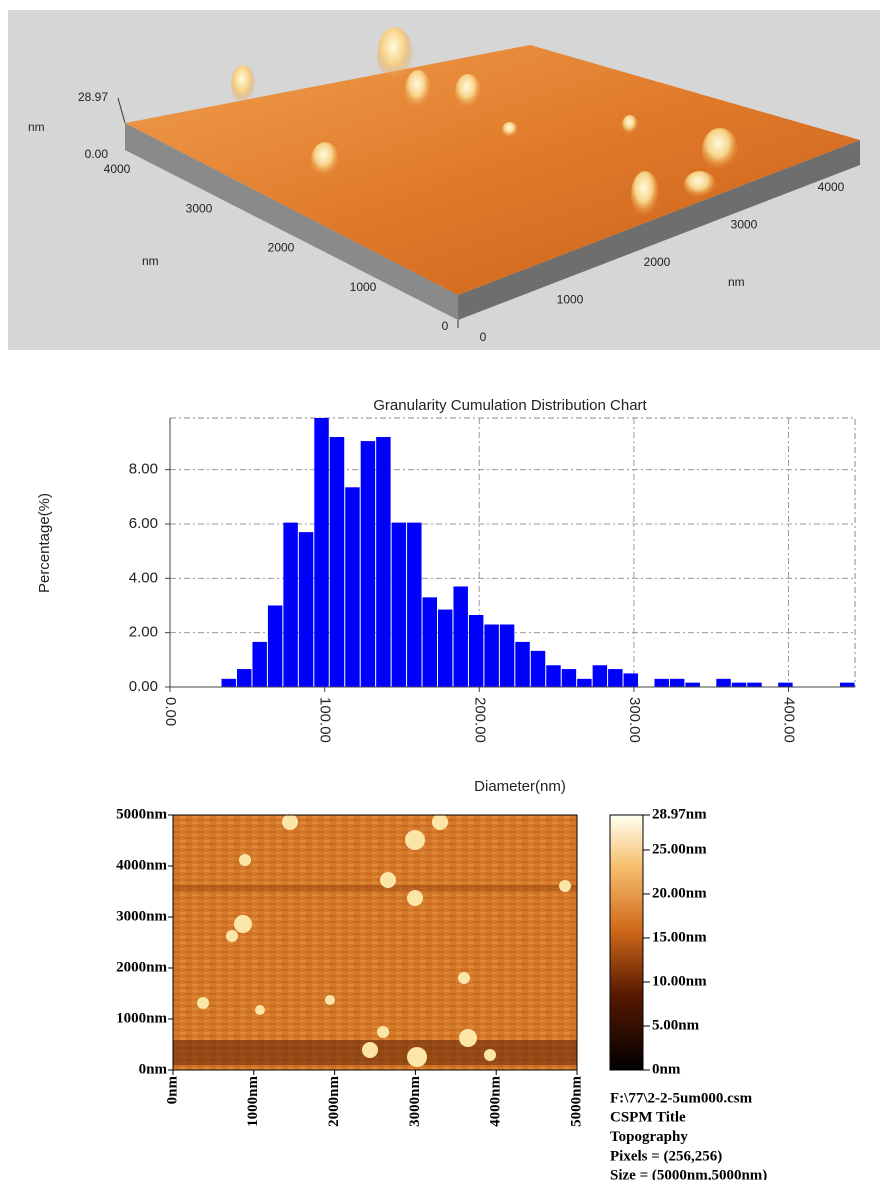 The height and width of the screenshot is (1180, 880). I want to click on y-tick-label: 4000, so click(117, 169).